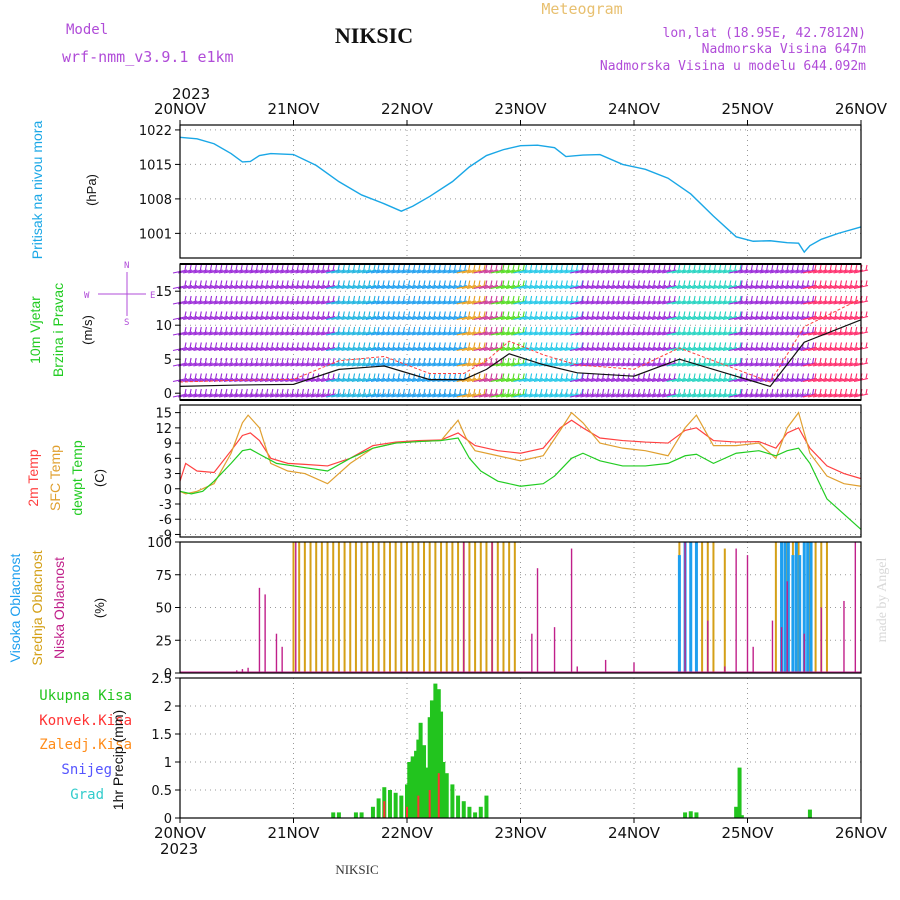 The height and width of the screenshot is (900, 900). What do you see at coordinates (420, 770) in the screenshot?
I see `total-precip-bar` at bounding box center [420, 770].